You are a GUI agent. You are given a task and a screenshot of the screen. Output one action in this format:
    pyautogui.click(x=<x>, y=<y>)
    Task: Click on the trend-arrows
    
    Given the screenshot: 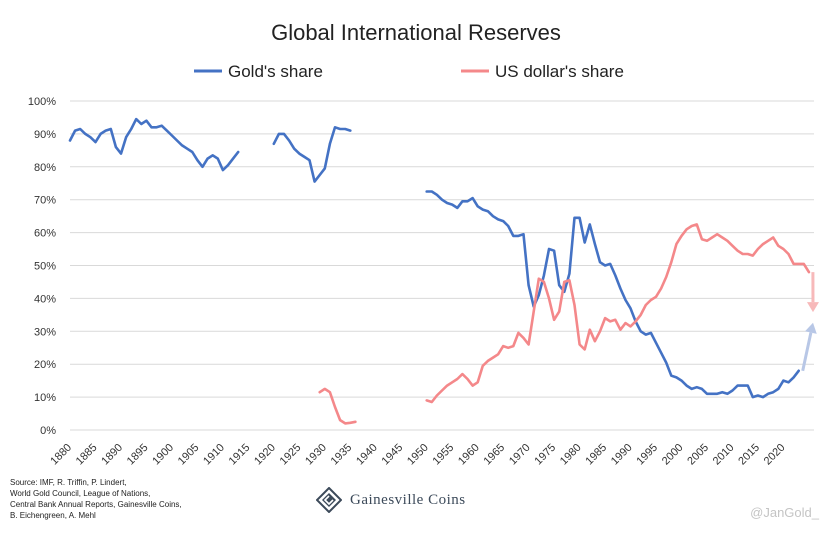 What is the action you would take?
    pyautogui.click(x=810, y=322)
    